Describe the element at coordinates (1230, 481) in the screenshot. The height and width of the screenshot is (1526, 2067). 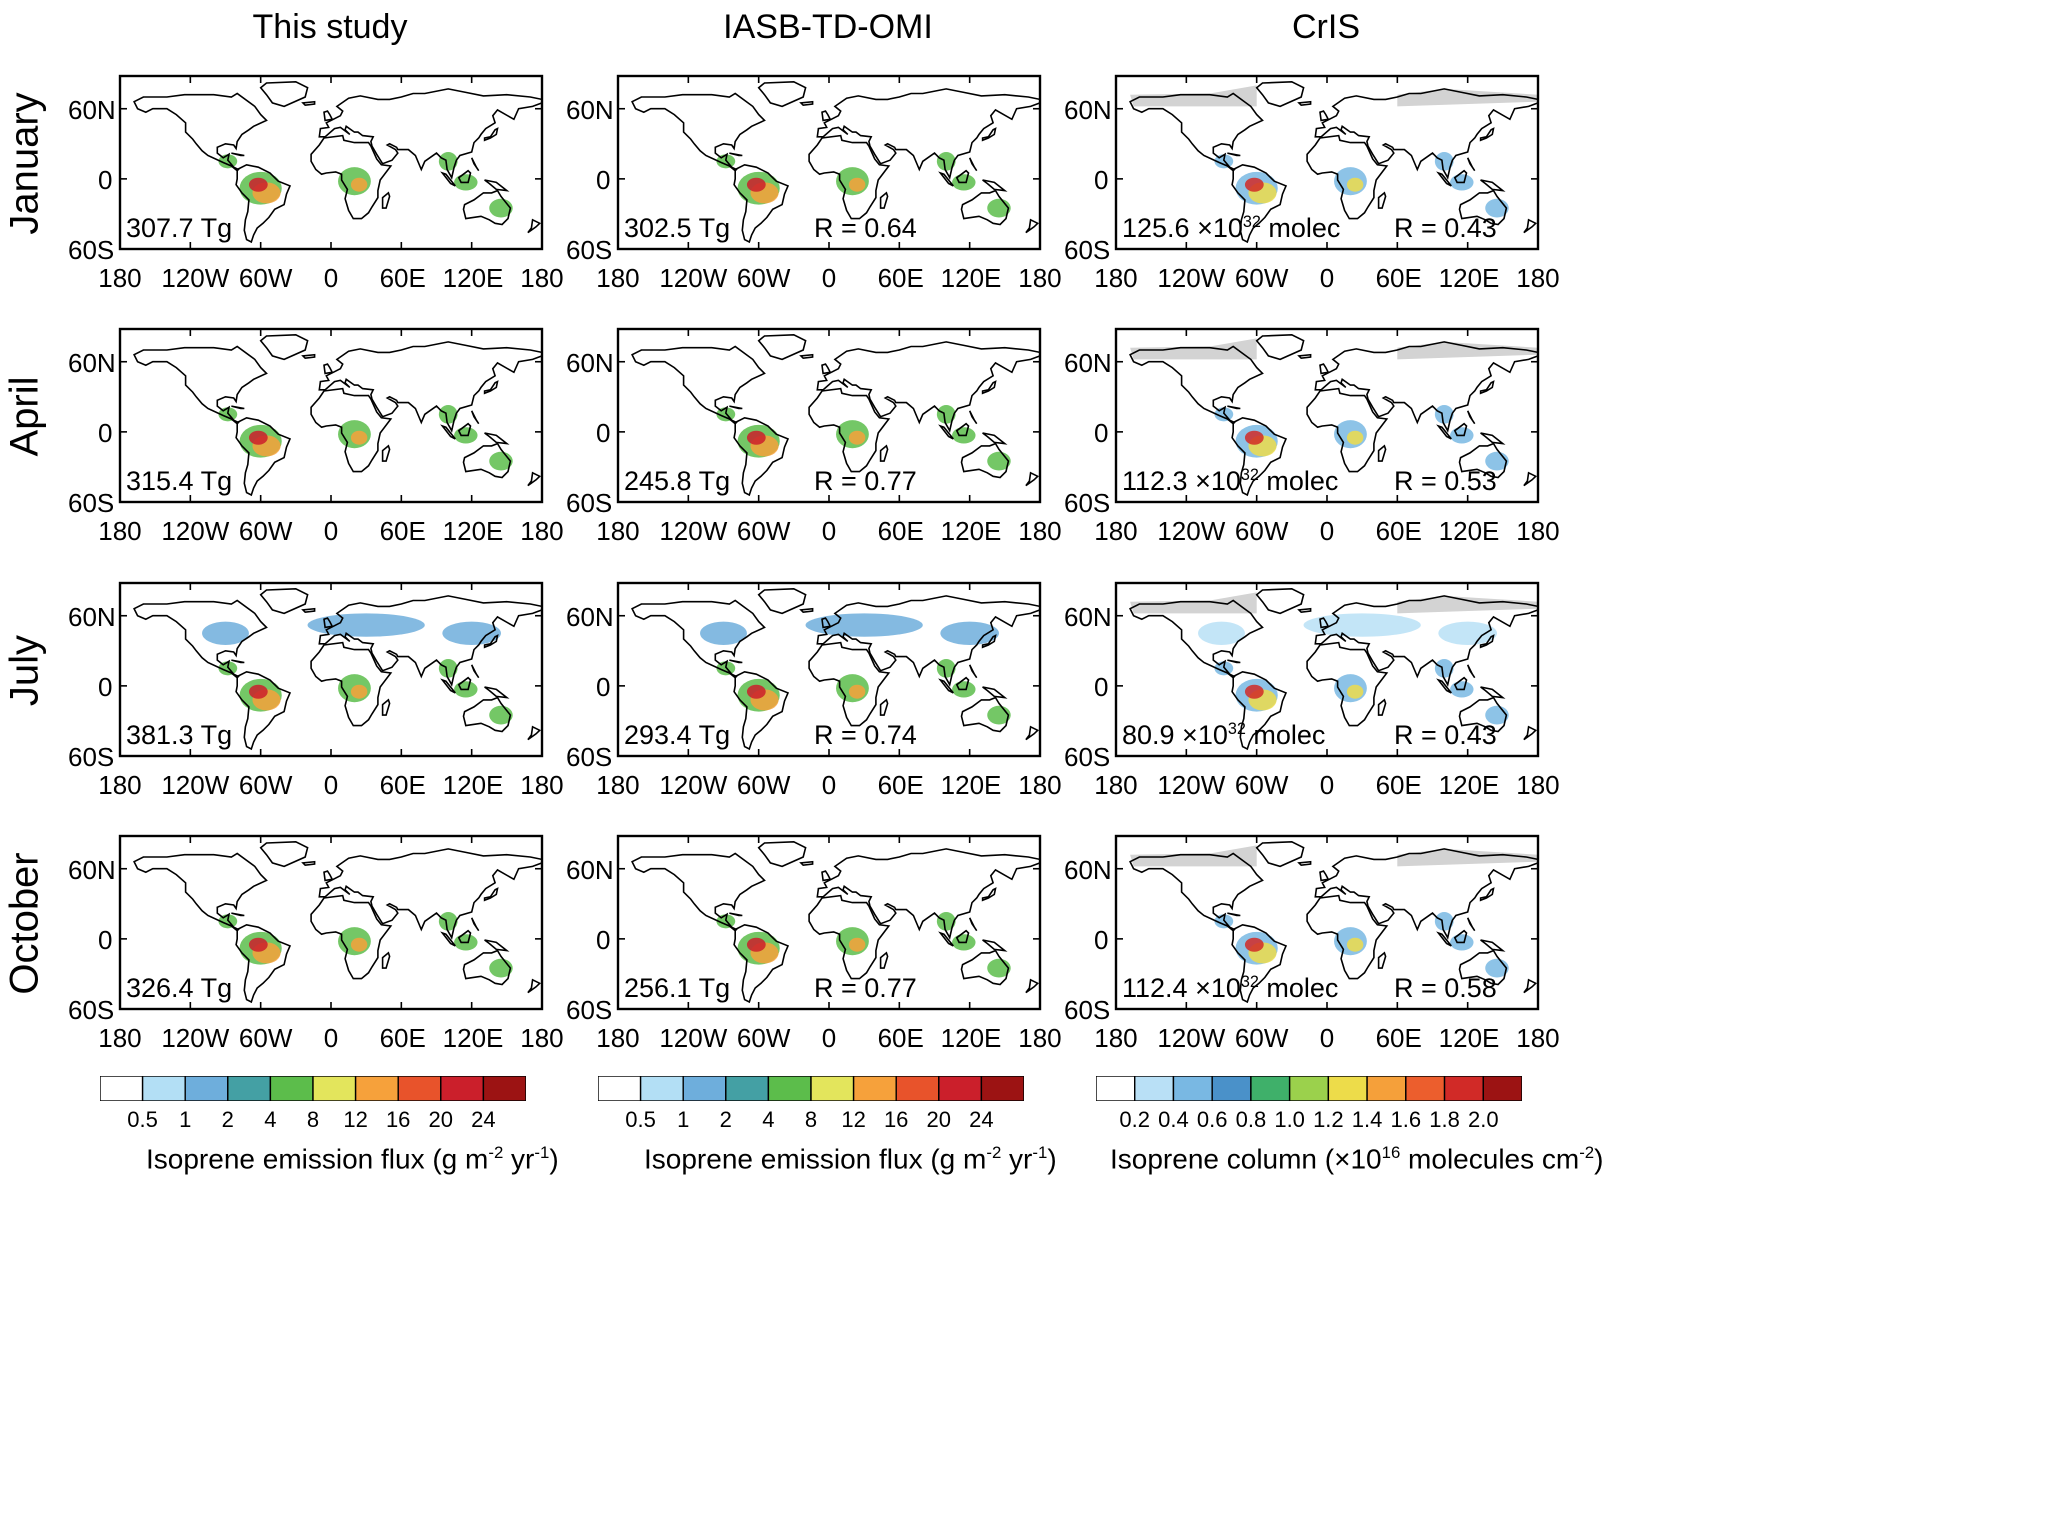
I see `total-label: 112.3 ×1032 molec` at that location.